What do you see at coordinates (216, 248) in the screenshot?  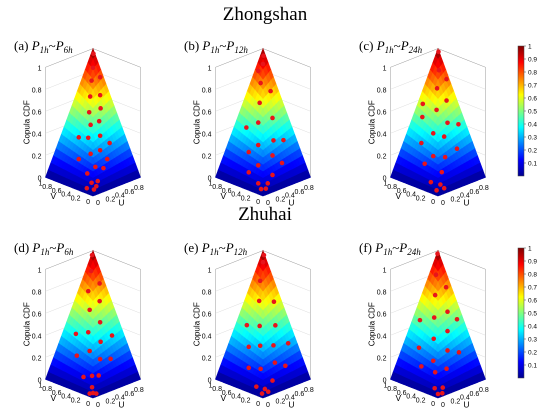 I see `panel-label: (e) P1h~P12h` at bounding box center [216, 248].